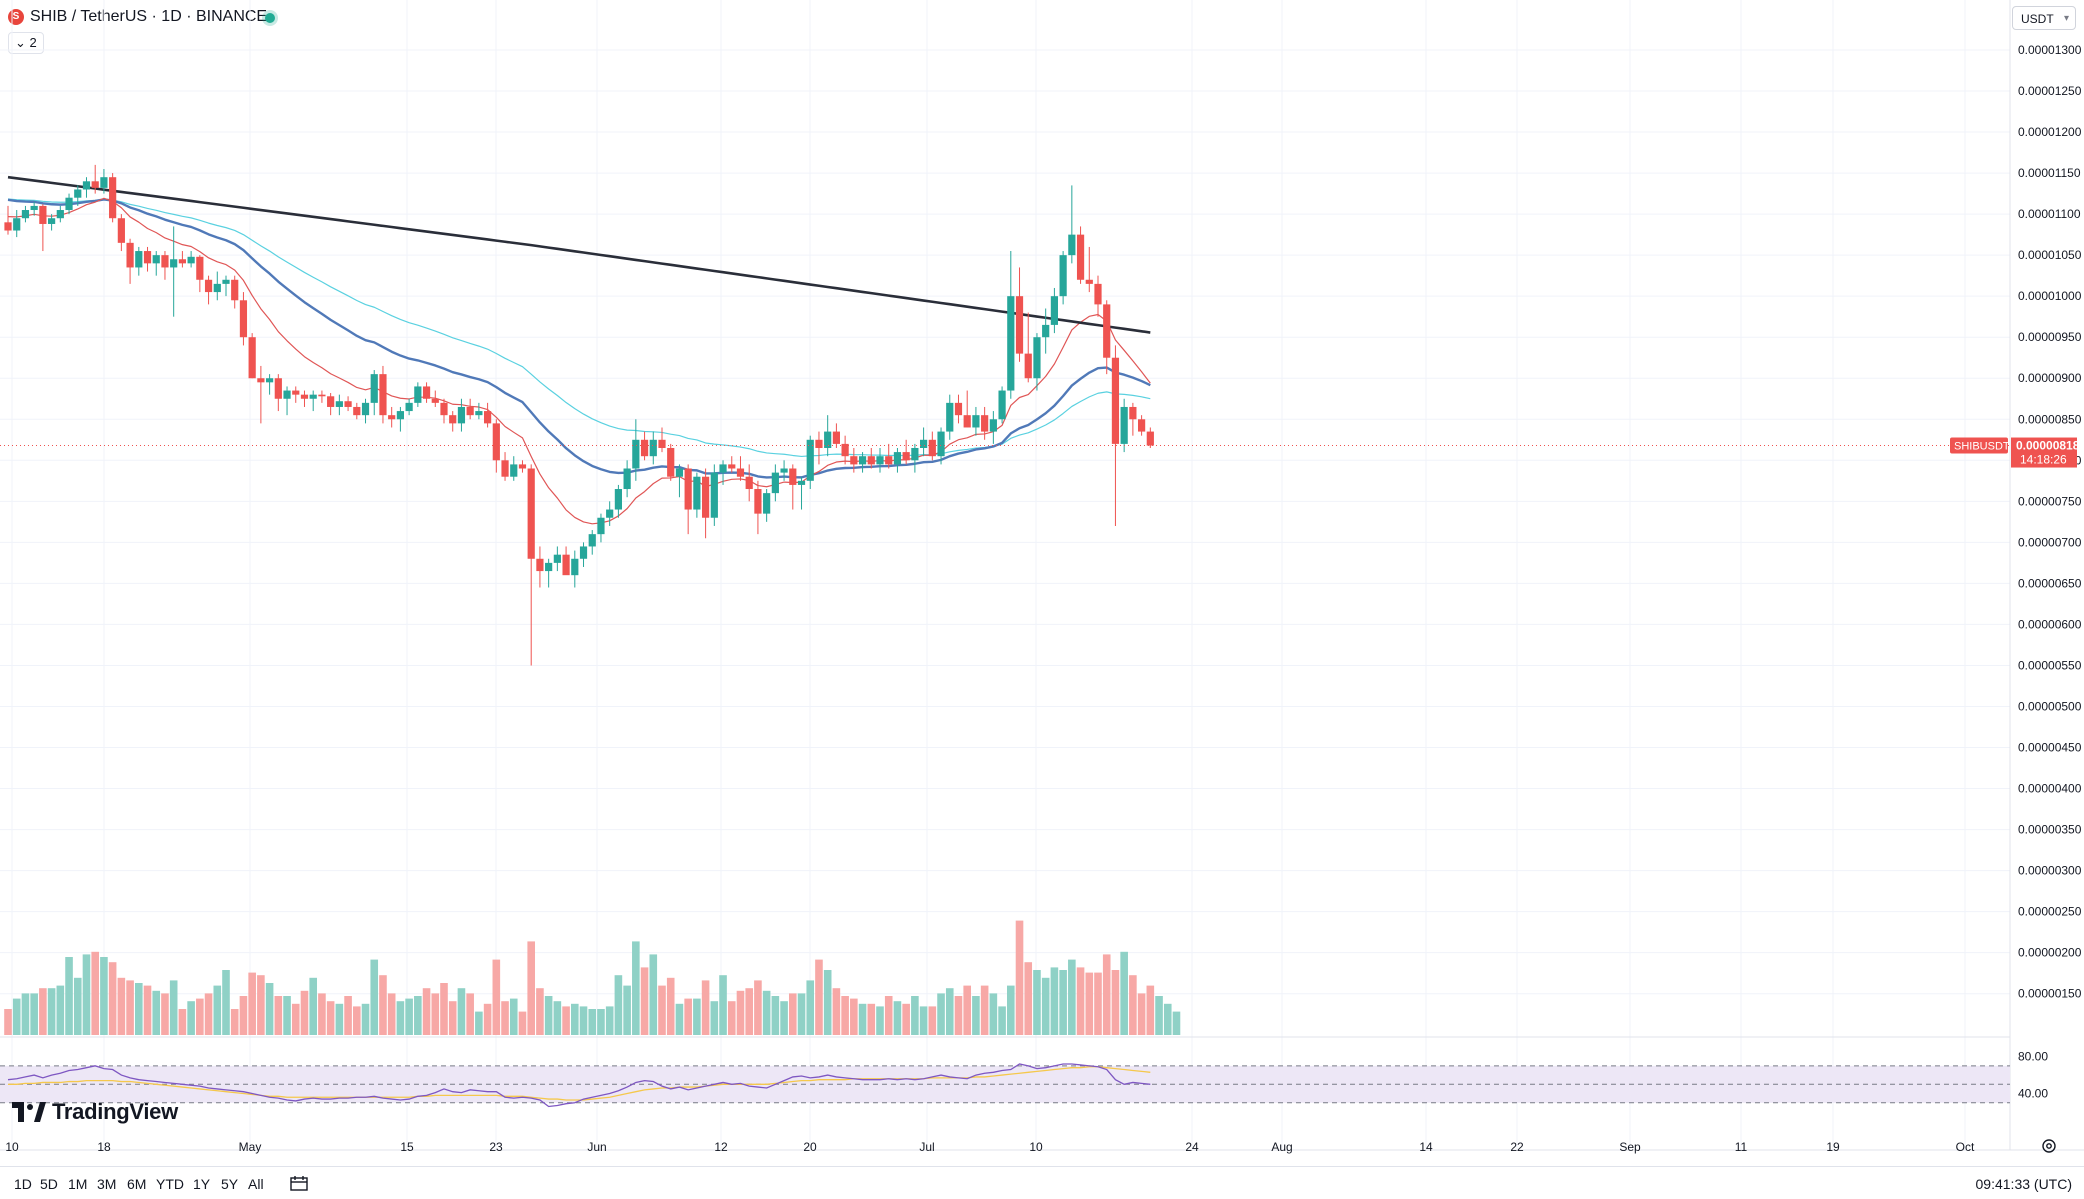  Describe the element at coordinates (1192, 1147) in the screenshot. I see `time-tick-label: 24` at that location.